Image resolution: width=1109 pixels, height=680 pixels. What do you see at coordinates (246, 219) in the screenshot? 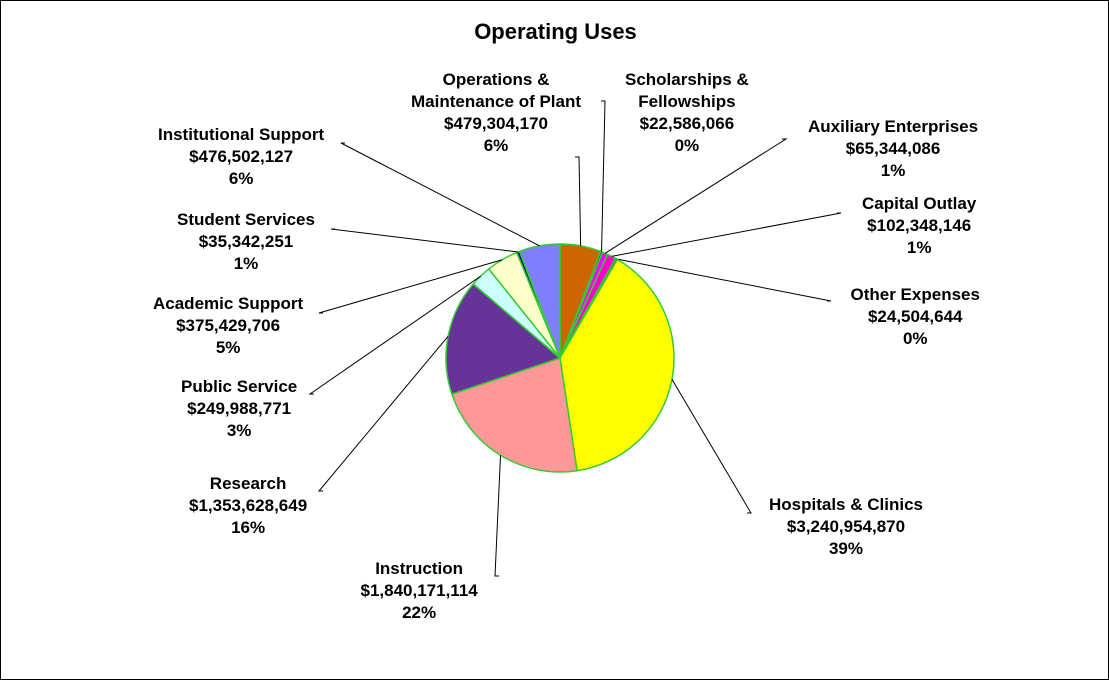
I see `slice-name: Student Services` at bounding box center [246, 219].